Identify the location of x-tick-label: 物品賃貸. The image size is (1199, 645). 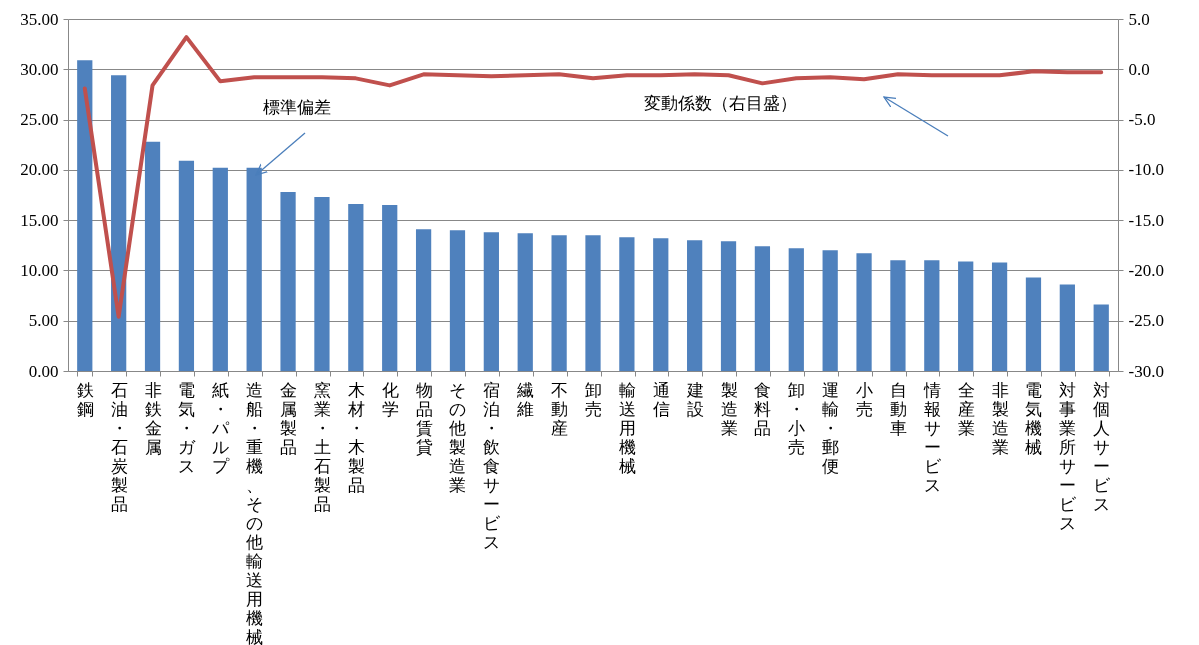
(424, 418).